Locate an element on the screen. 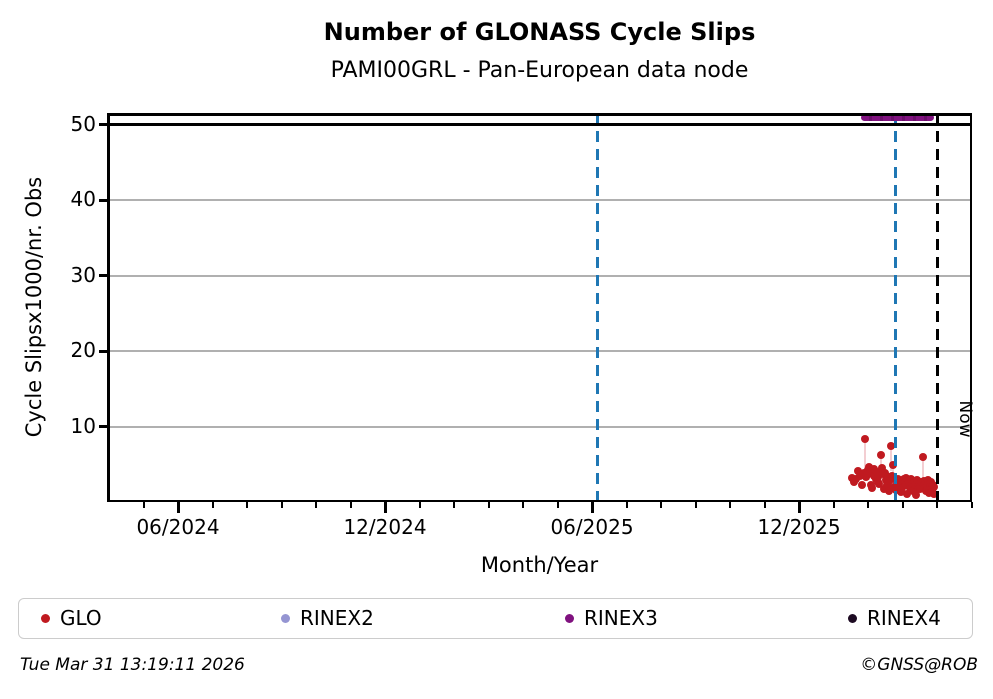  legend-label-rinex4: RINEX4 is located at coordinates (904, 618).